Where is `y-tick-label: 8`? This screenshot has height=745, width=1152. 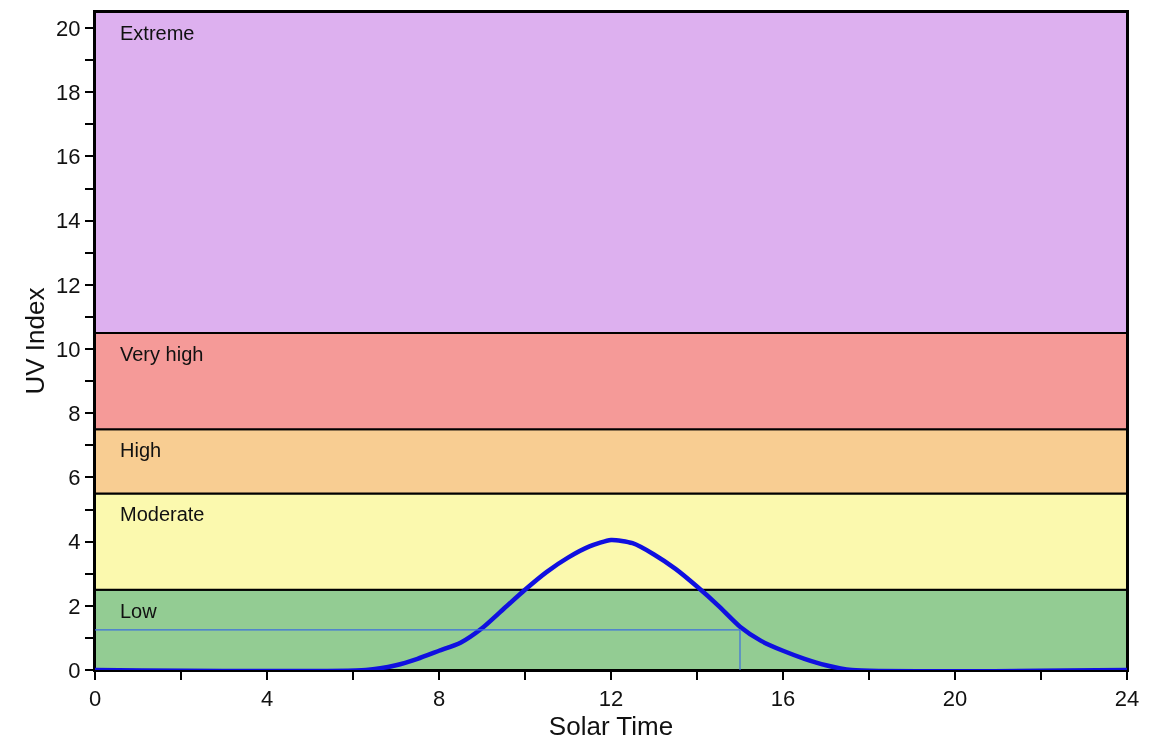 y-tick-label: 8 is located at coordinates (74, 413).